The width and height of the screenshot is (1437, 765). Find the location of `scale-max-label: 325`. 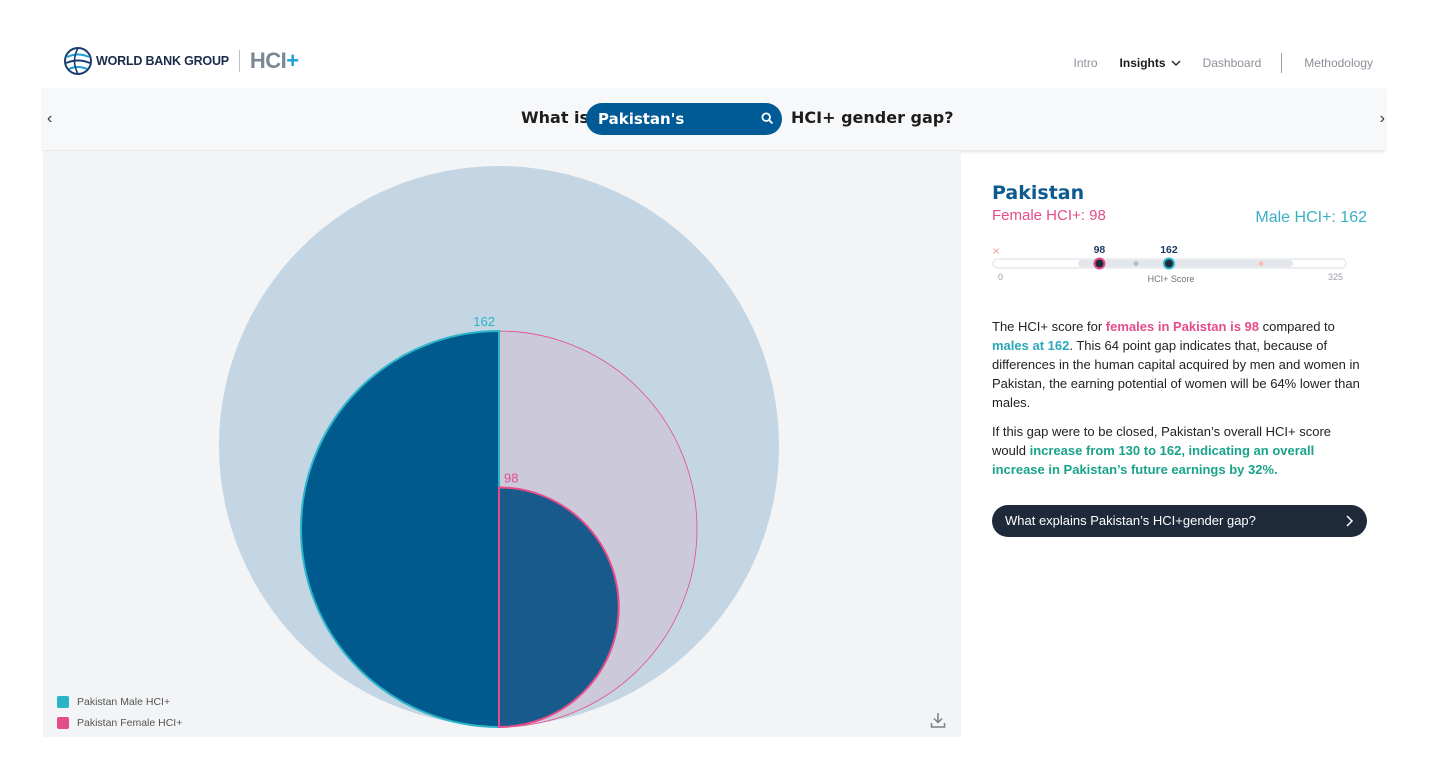

scale-max-label: 325 is located at coordinates (1335, 277).